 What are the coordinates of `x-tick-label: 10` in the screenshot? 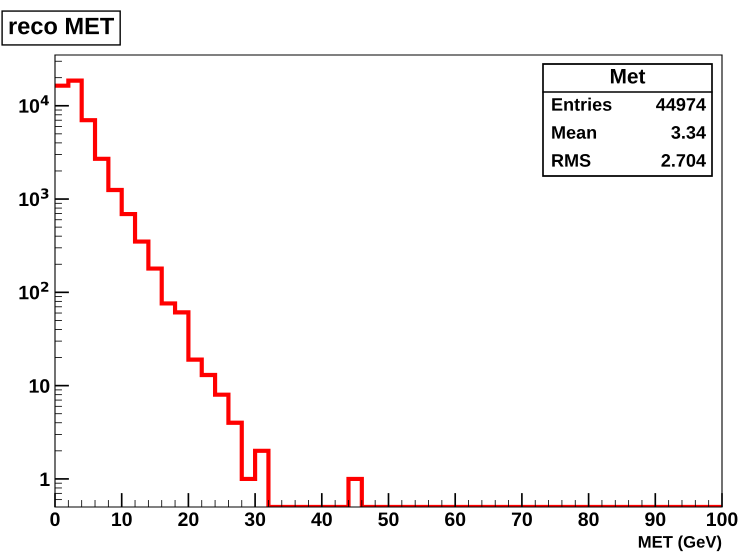 It's located at (122, 519).